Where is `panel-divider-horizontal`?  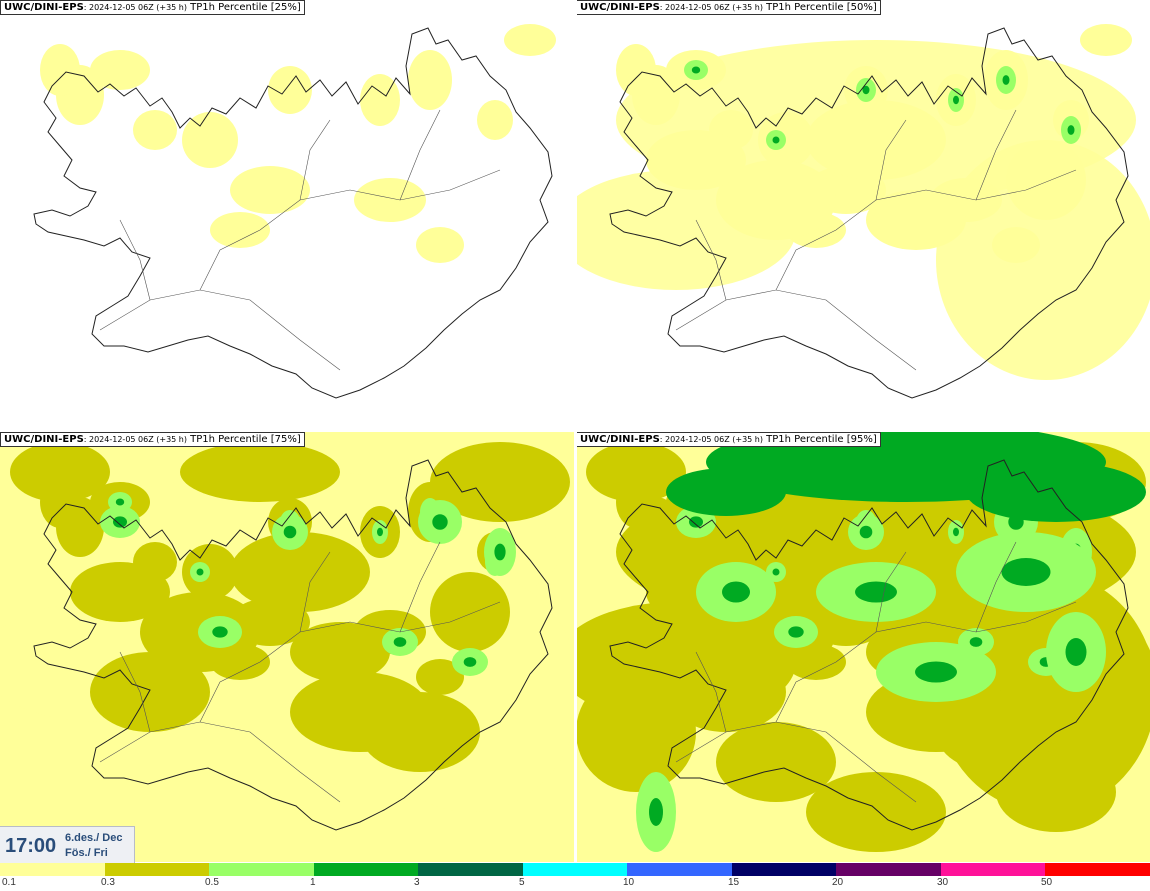
panel-divider-horizontal is located at coordinates (575, 431).